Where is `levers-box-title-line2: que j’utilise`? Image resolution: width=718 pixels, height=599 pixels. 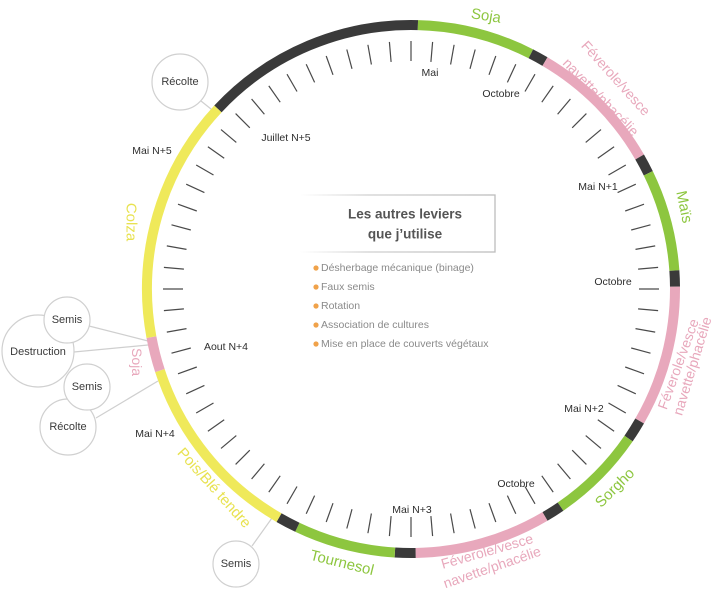 levers-box-title-line2: que j’utilise is located at coordinates (405, 234).